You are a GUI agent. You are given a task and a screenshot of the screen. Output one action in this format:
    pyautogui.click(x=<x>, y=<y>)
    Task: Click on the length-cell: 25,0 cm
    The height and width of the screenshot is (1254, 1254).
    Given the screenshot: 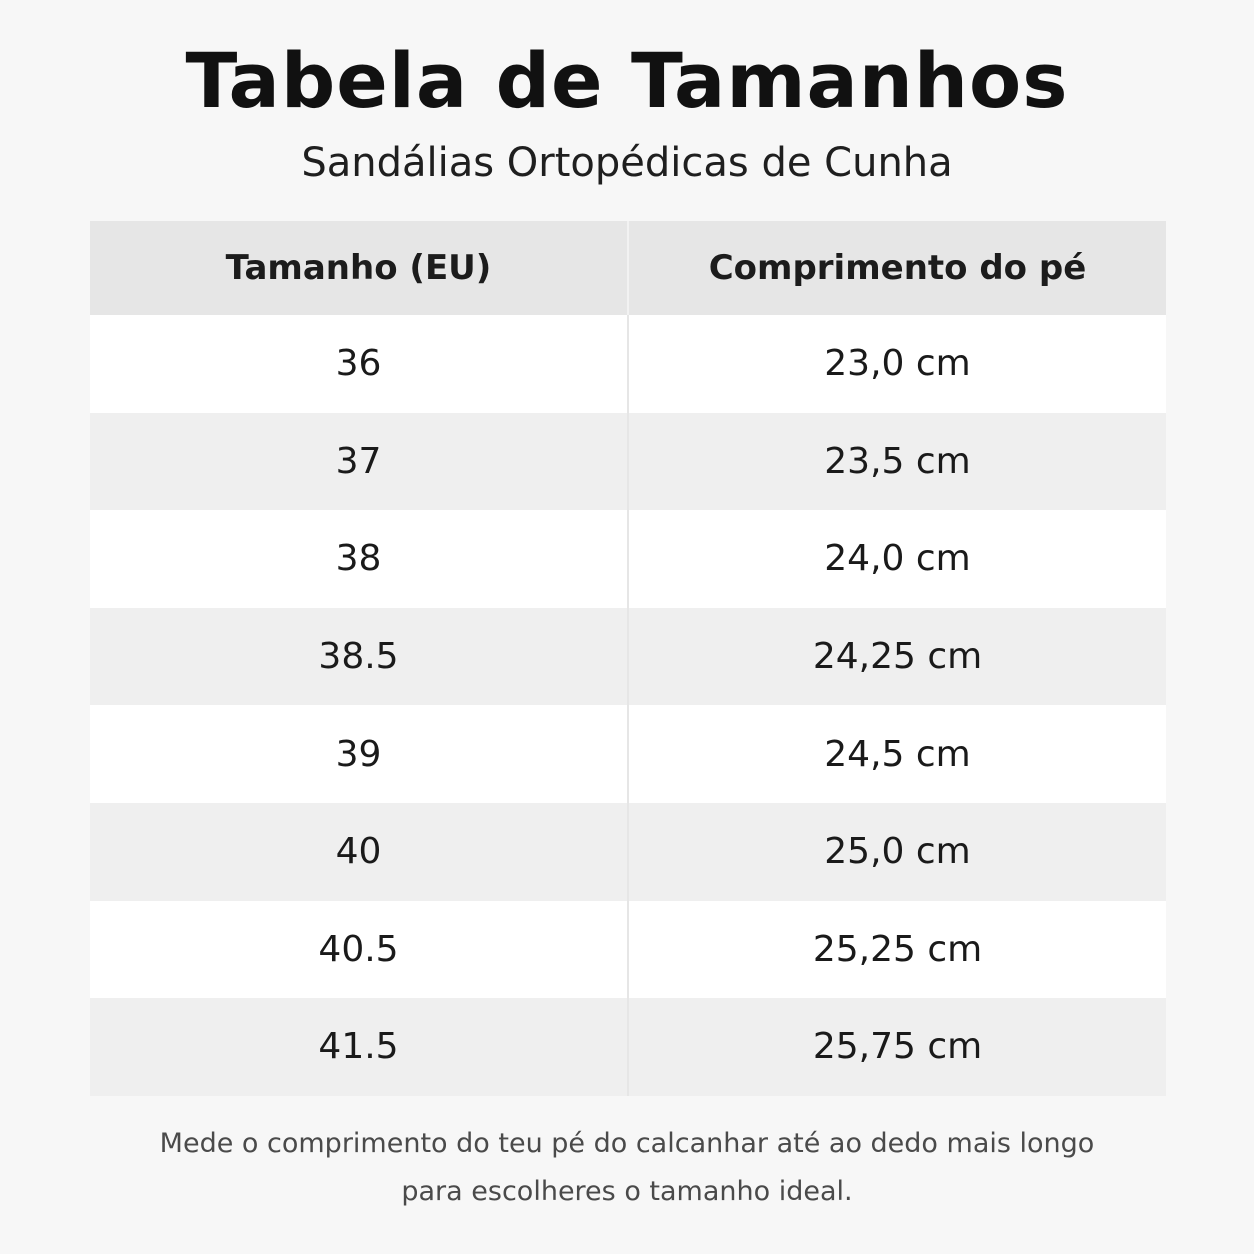 What is the action you would take?
    pyautogui.click(x=897, y=852)
    